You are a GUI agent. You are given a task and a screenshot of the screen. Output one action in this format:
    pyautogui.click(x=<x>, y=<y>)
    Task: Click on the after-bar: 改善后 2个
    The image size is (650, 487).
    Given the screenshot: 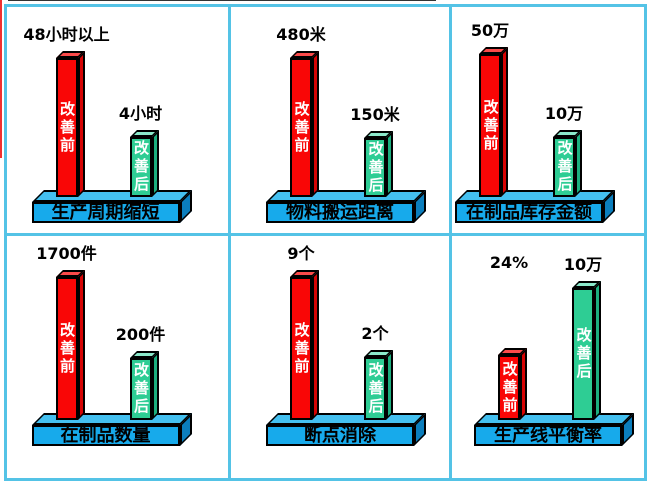 What is the action you would take?
    pyautogui.click(x=377, y=373)
    